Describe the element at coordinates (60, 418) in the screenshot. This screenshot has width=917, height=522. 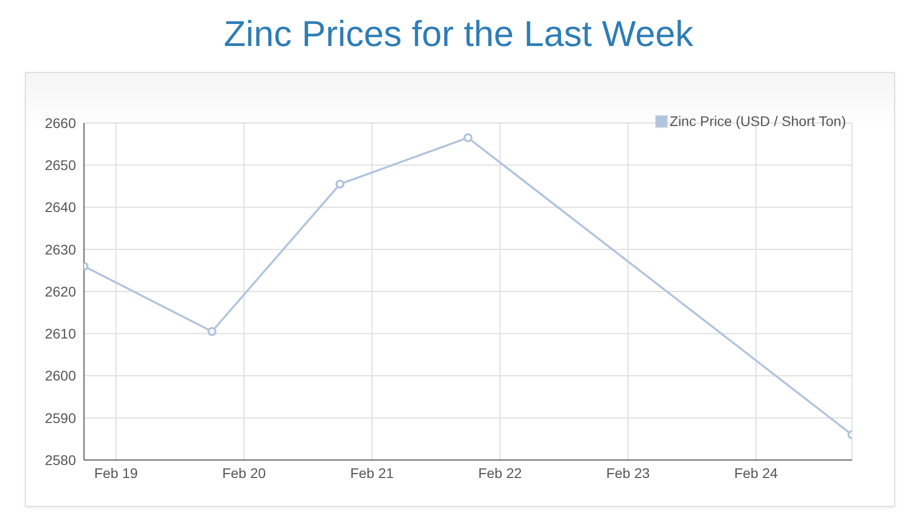
I see `y-tick-label: 2590` at that location.